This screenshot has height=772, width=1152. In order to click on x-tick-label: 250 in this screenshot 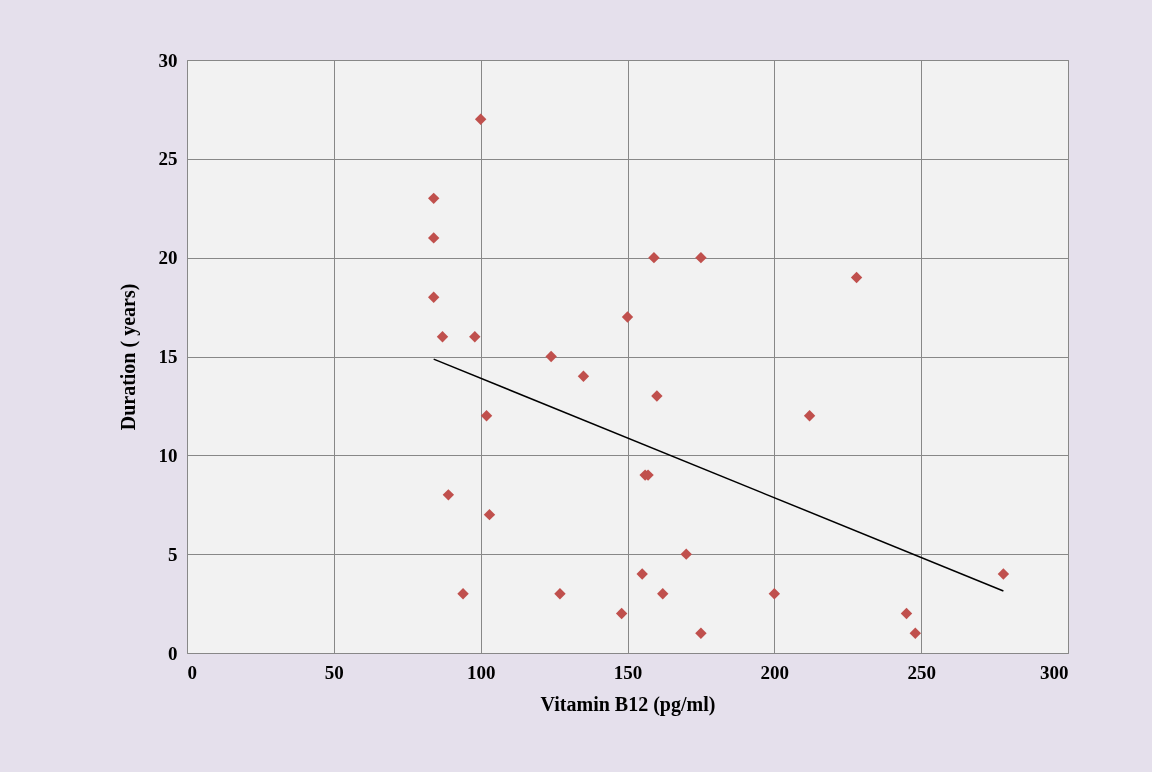, I will do `click(921, 672)`.